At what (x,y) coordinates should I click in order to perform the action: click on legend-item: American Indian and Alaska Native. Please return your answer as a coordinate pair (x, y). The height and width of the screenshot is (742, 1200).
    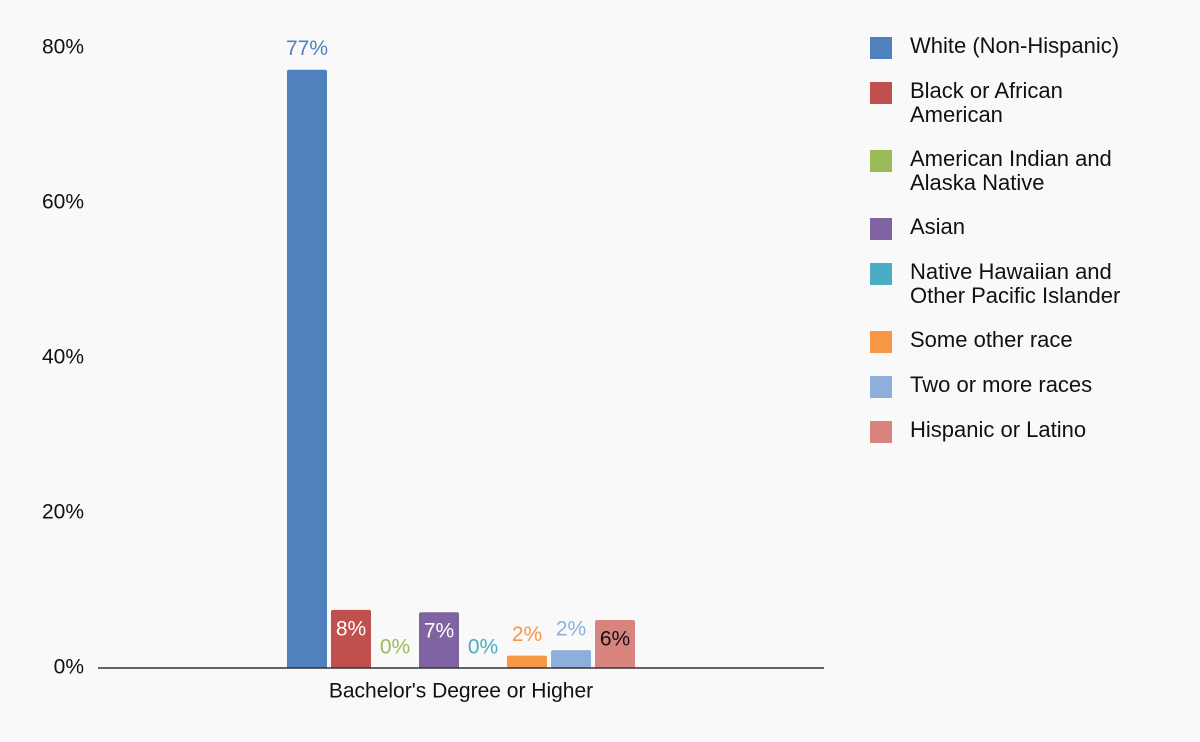
    Looking at the image, I should click on (1020, 171).